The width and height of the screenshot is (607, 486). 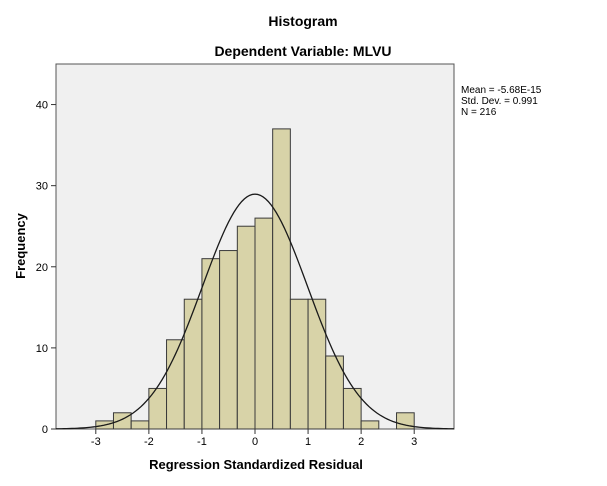 What do you see at coordinates (302, 21) in the screenshot?
I see `chart-title: Histogram` at bounding box center [302, 21].